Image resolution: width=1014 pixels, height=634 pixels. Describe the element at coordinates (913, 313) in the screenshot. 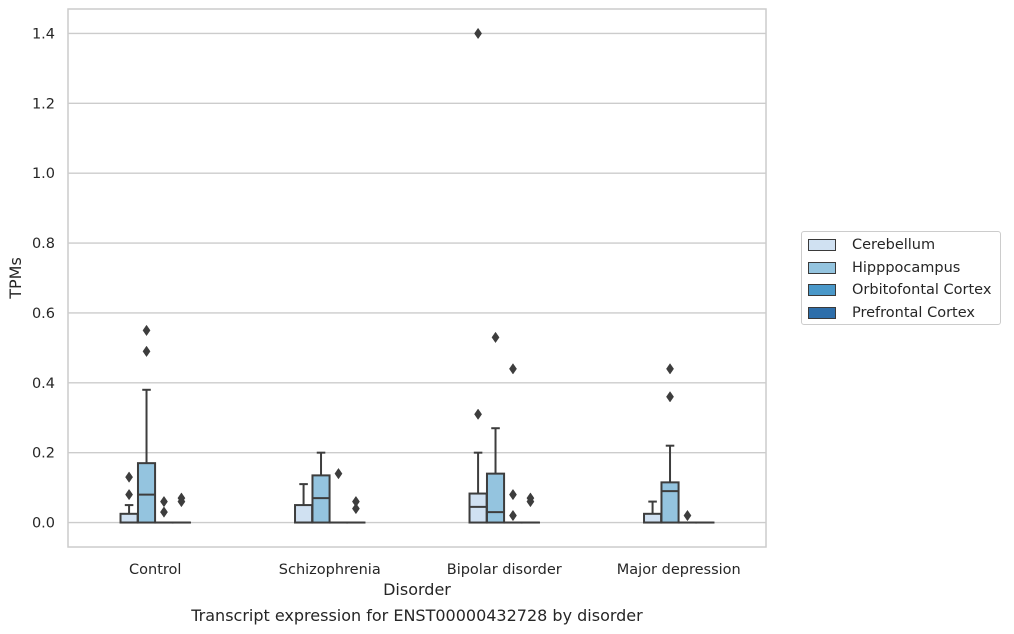

I see `legend-label-prefrontal-cortex: Prefrontal Cortex` at that location.